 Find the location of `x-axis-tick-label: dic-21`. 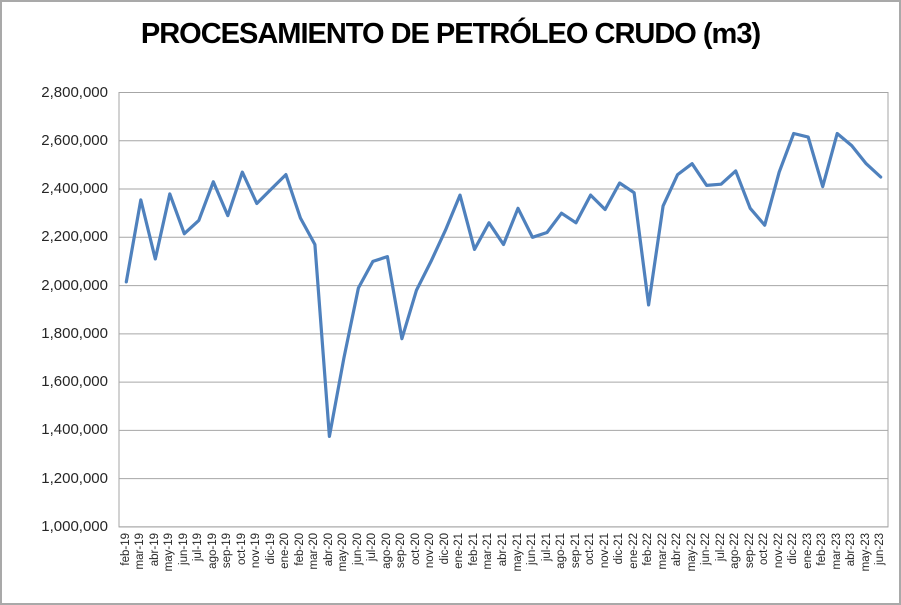

x-axis-tick-label: dic-21 is located at coordinates (619, 549).